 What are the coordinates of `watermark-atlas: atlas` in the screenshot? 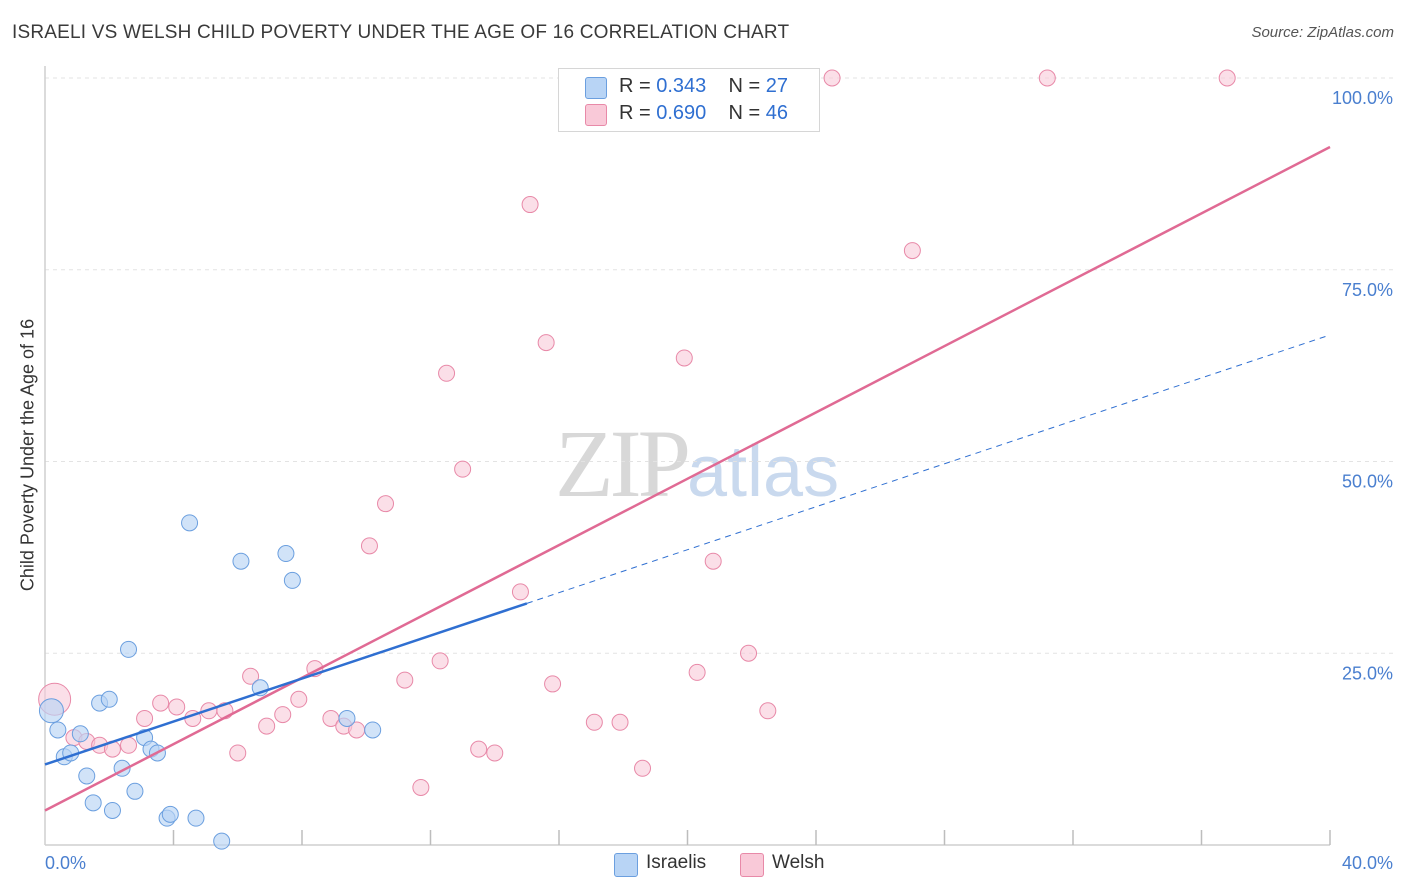 It's located at (763, 472).